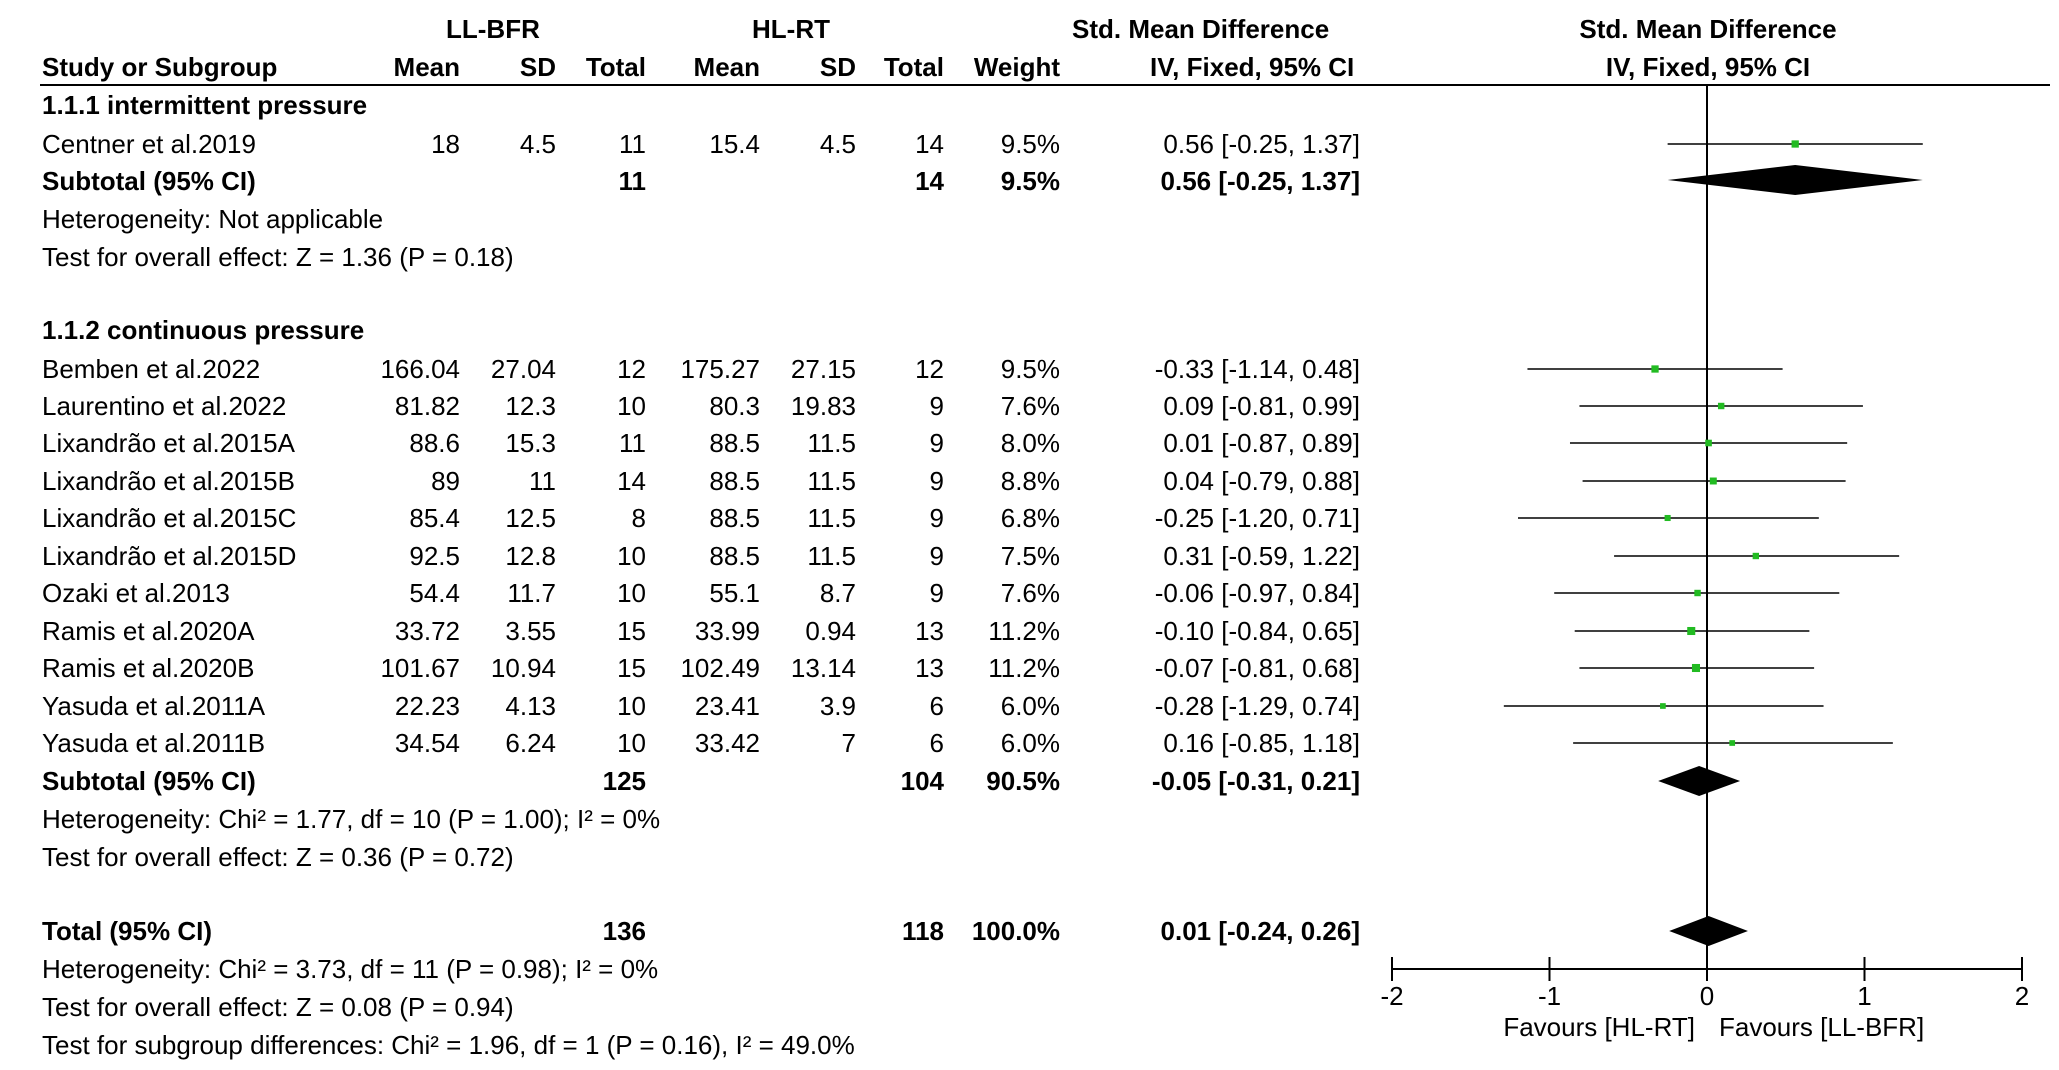  What do you see at coordinates (445, 144) in the screenshot?
I see `study-m1: 18` at bounding box center [445, 144].